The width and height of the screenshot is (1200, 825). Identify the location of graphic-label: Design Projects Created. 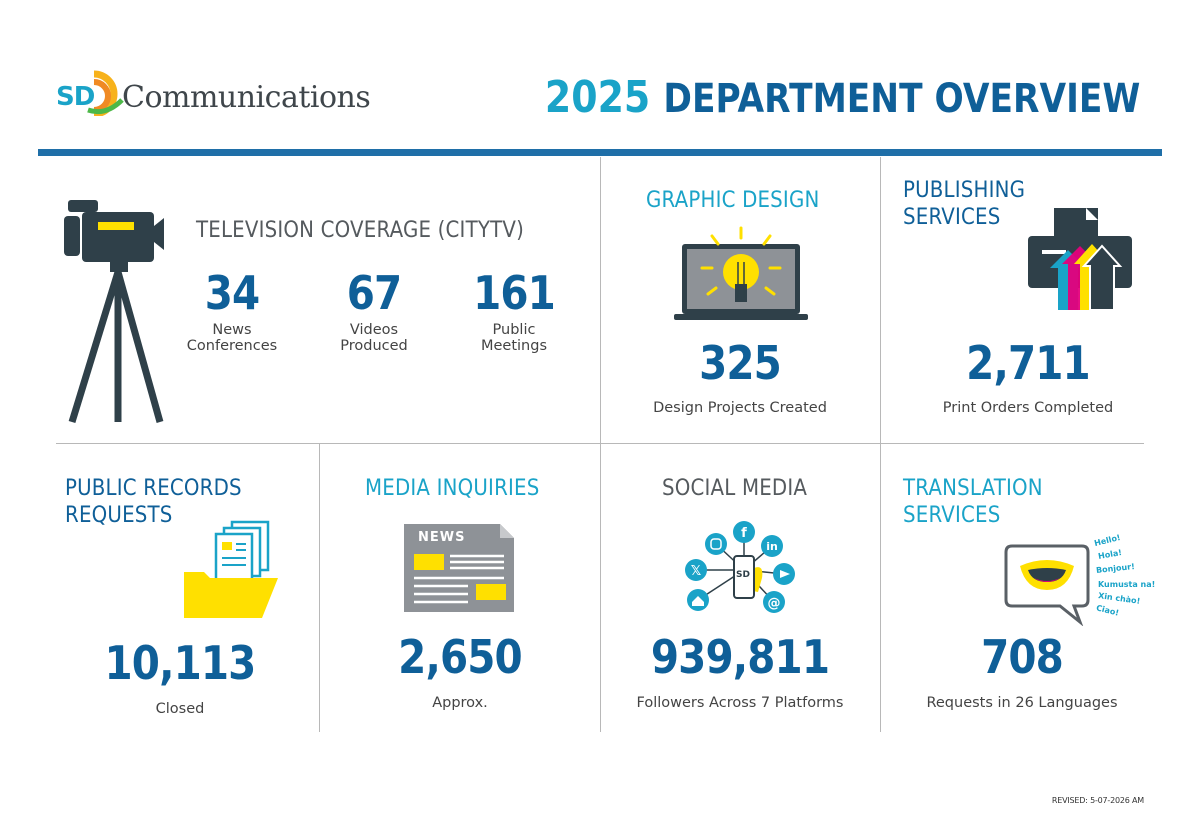
(740, 408).